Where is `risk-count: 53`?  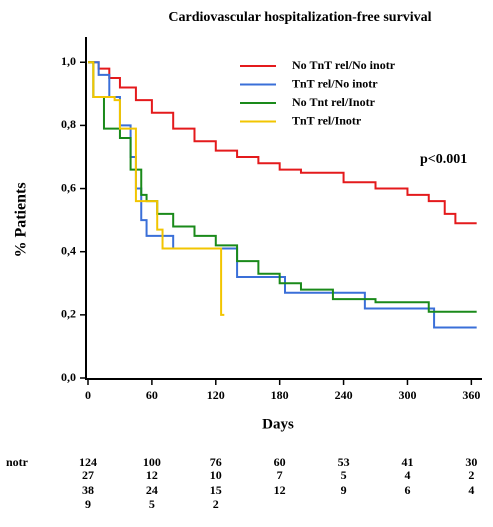 risk-count: 53 is located at coordinates (344, 462).